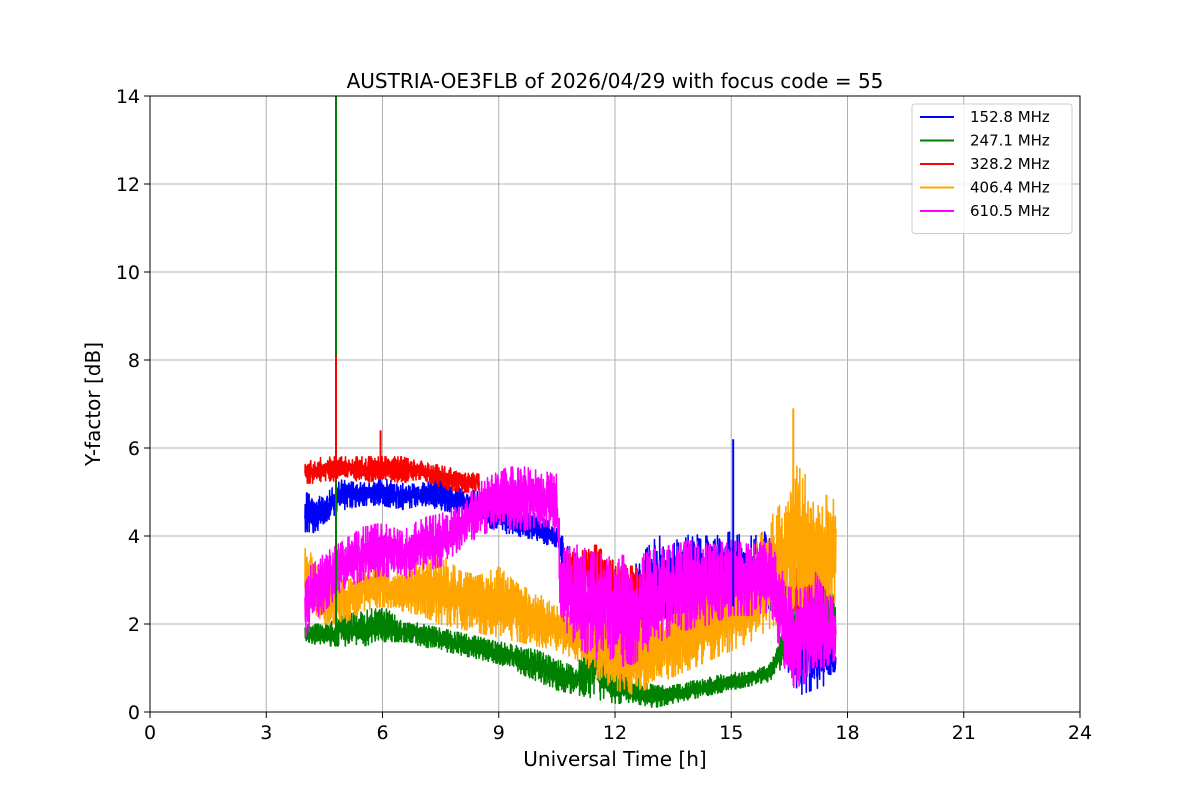 This screenshot has width=1200, height=800. I want to click on legend-entry: 610.5 MHz, so click(1010, 211).